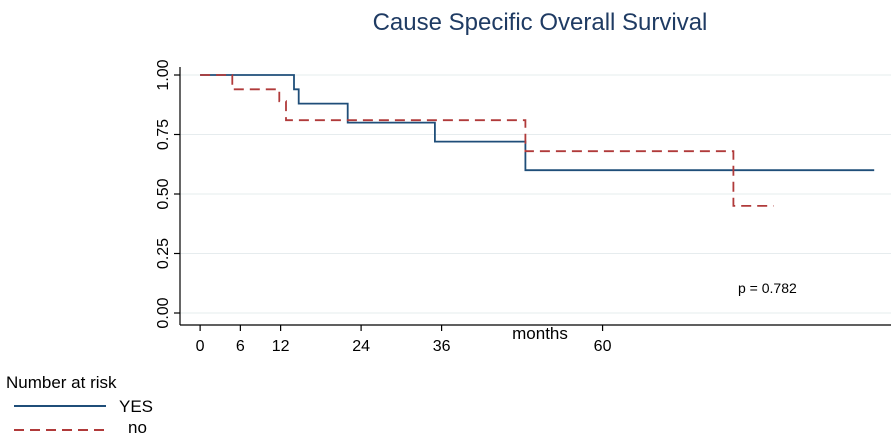 The width and height of the screenshot is (894, 435). Describe the element at coordinates (361, 346) in the screenshot. I see `x-tick-label: 24` at that location.